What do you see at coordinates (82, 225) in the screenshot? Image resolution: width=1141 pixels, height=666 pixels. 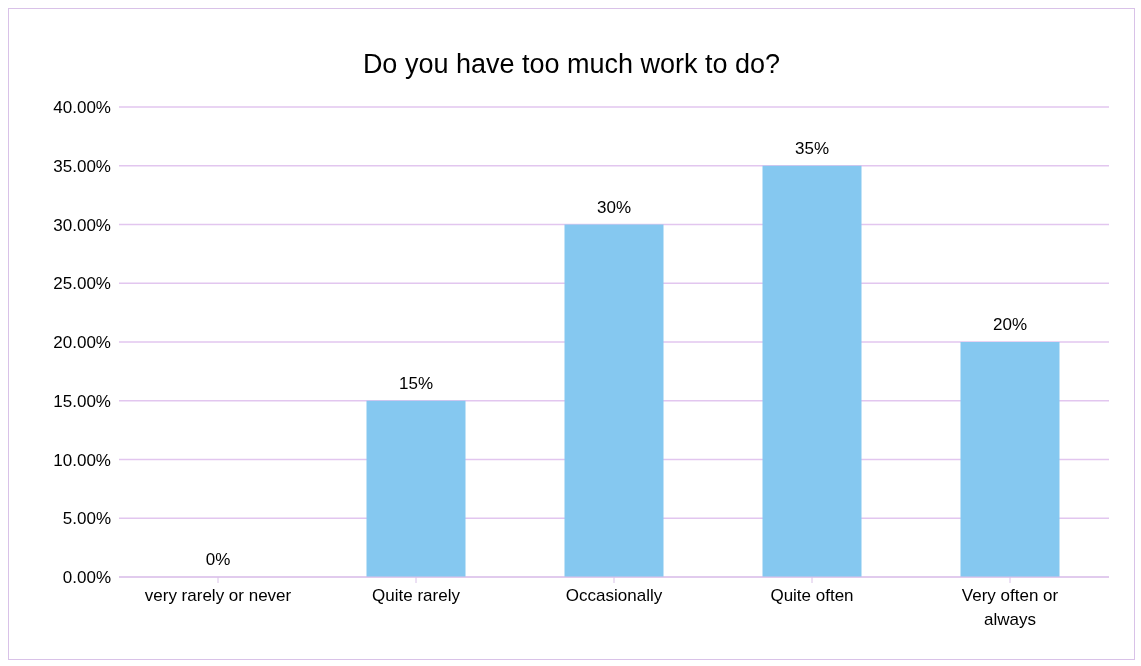 I see `y-tick-label: 30.00%` at bounding box center [82, 225].